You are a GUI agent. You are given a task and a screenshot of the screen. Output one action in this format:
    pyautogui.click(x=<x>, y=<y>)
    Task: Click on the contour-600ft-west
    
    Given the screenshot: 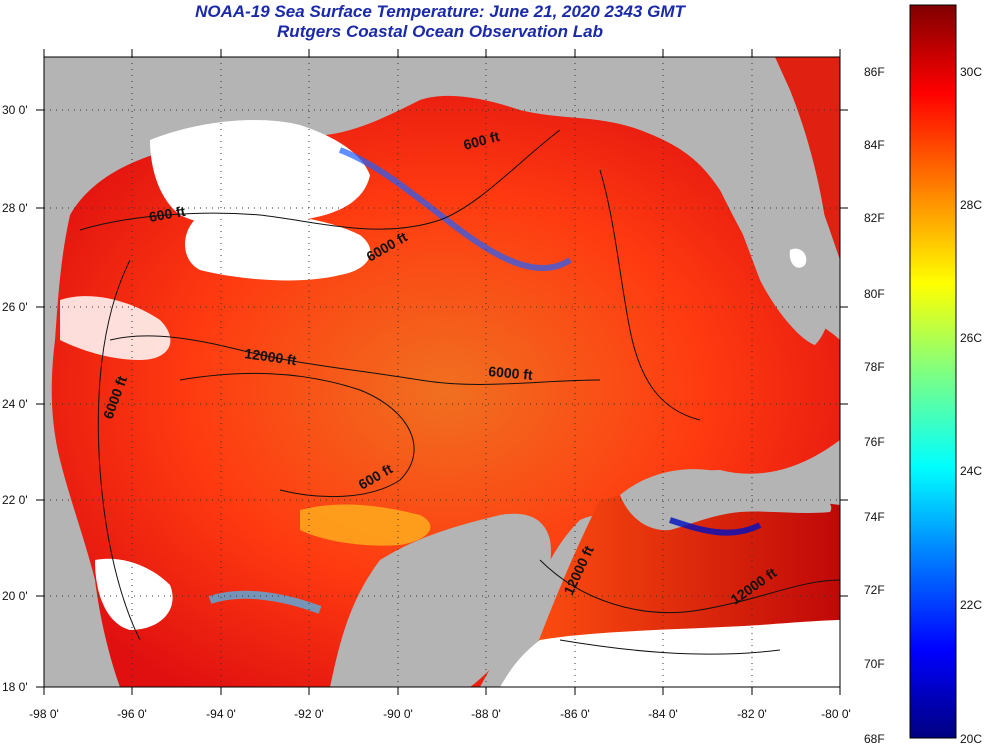 What is the action you would take?
    pyautogui.click(x=119, y=450)
    